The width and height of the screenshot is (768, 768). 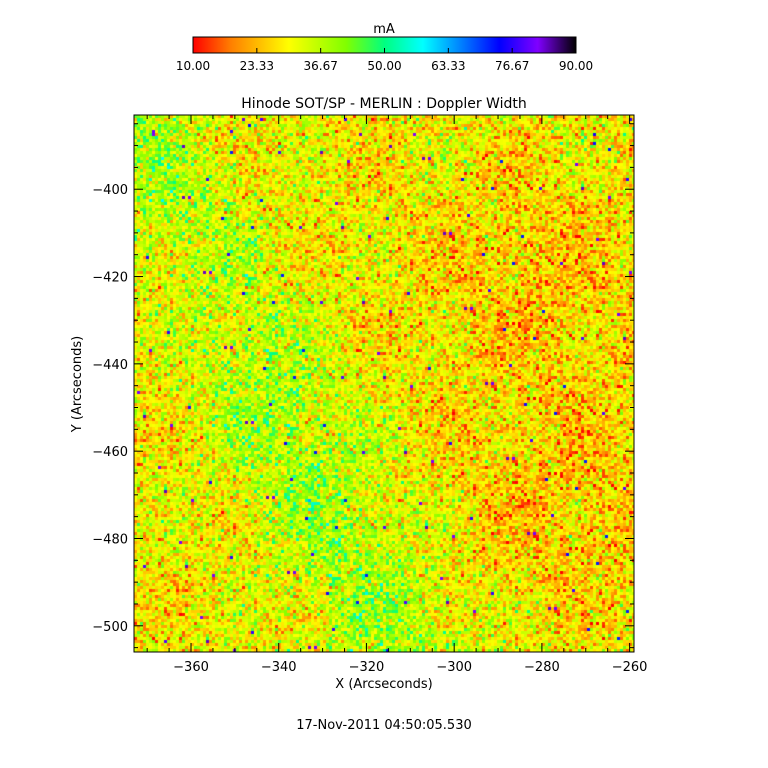 What do you see at coordinates (512, 66) in the screenshot?
I see `colorbar-tick-label: 76.67` at bounding box center [512, 66].